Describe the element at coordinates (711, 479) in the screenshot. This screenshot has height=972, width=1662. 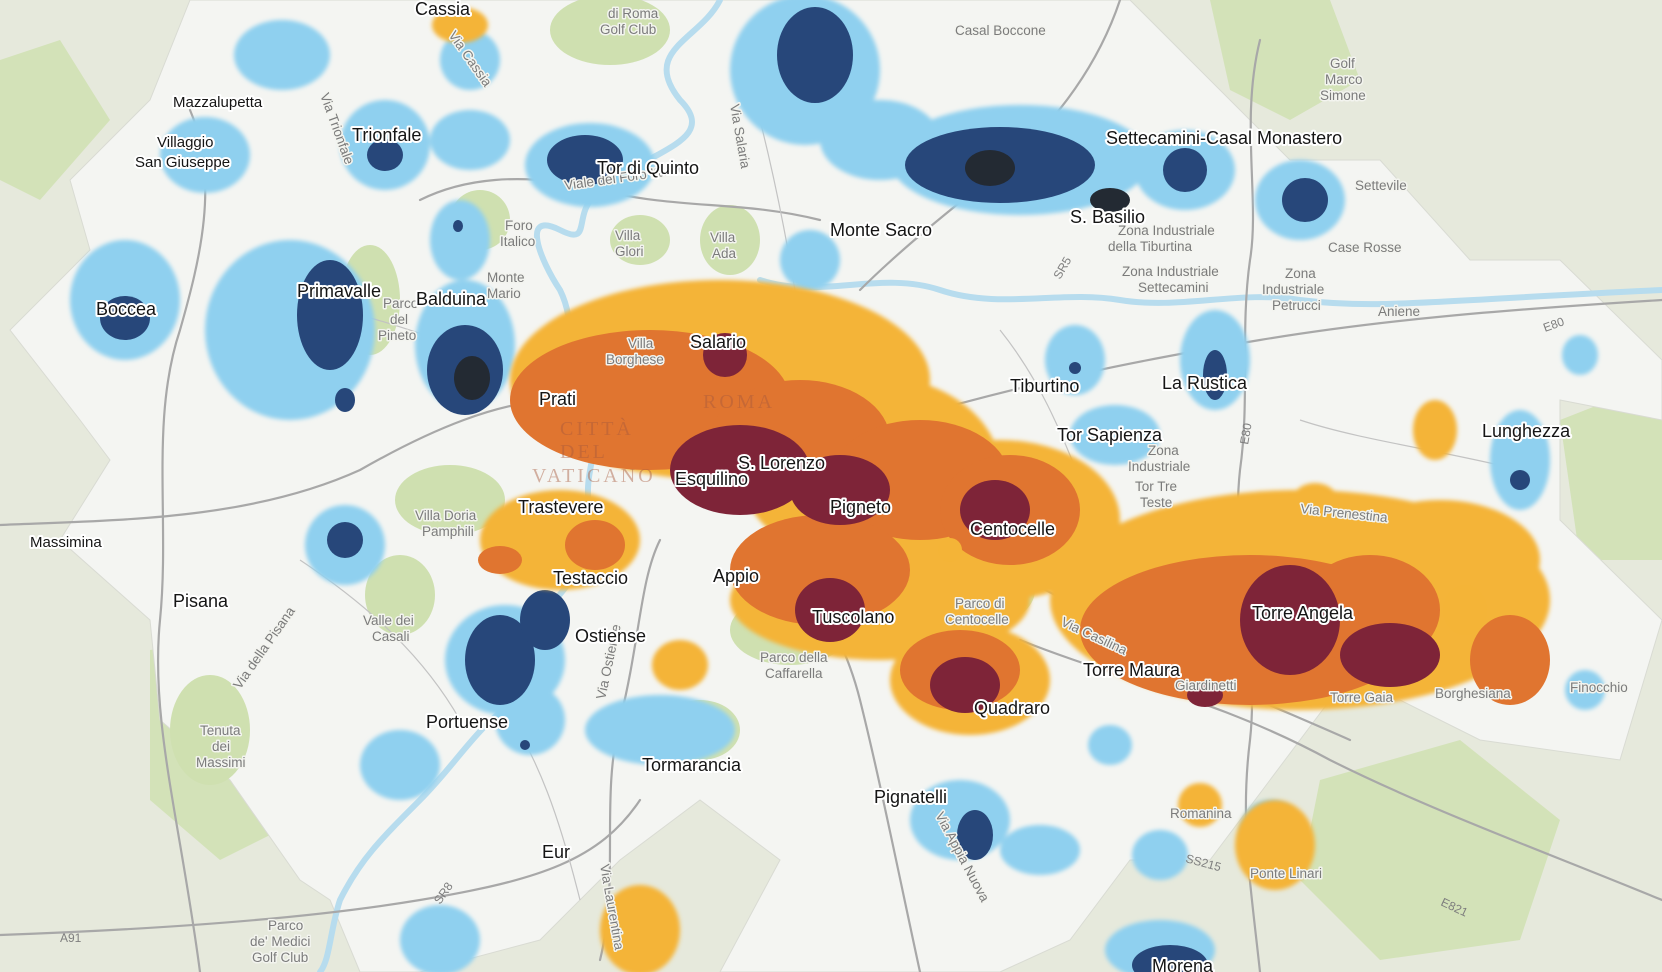
I see `place-esquilino: Esquilino` at that location.